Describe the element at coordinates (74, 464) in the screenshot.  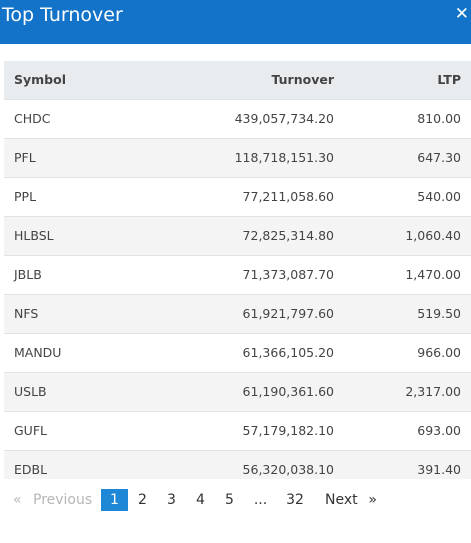
I see `symbol-cell: EDBL` at that location.